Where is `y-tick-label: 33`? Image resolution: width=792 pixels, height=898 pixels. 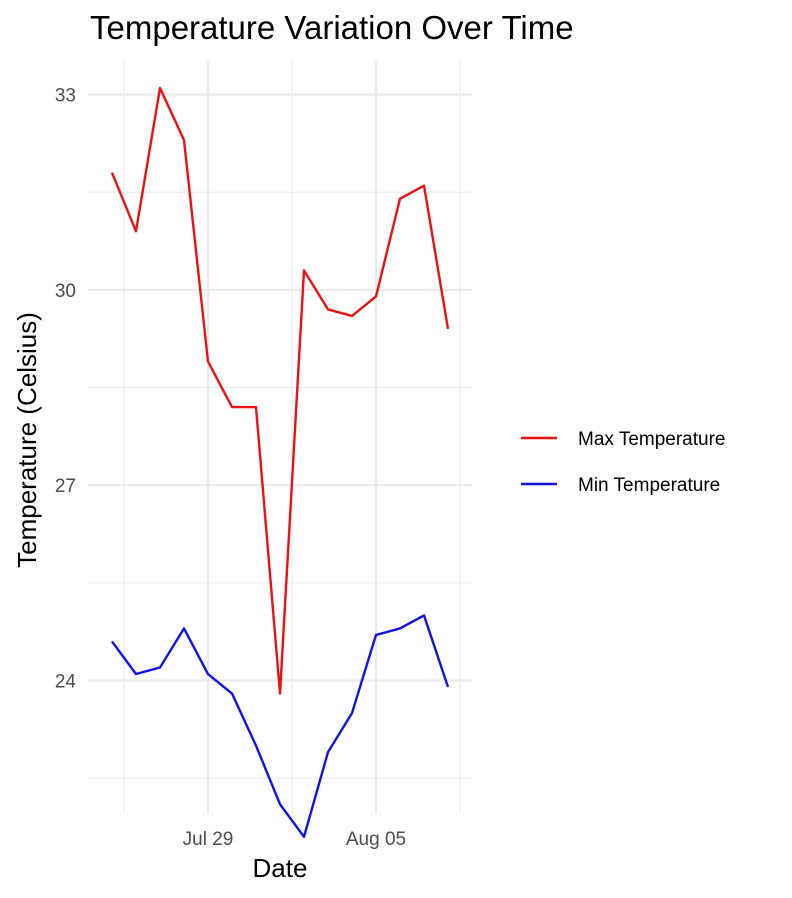
y-tick-label: 33 is located at coordinates (65, 96).